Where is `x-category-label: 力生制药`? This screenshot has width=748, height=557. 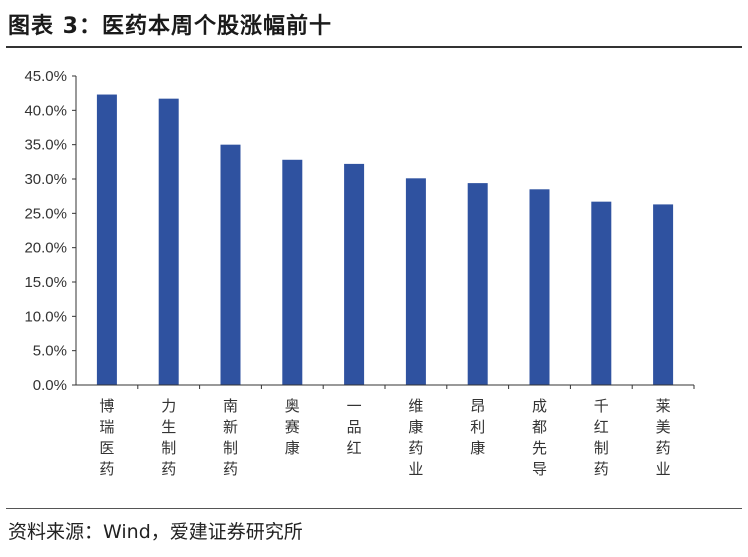 x-category-label: 力生制药 is located at coordinates (168, 437).